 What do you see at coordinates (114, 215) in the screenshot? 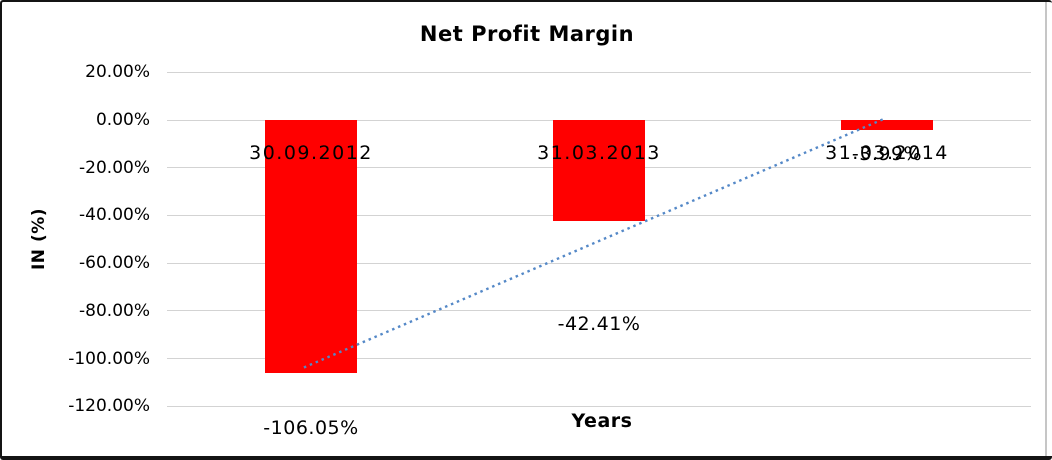
I see `y-tick-label: -40.00%` at bounding box center [114, 215].